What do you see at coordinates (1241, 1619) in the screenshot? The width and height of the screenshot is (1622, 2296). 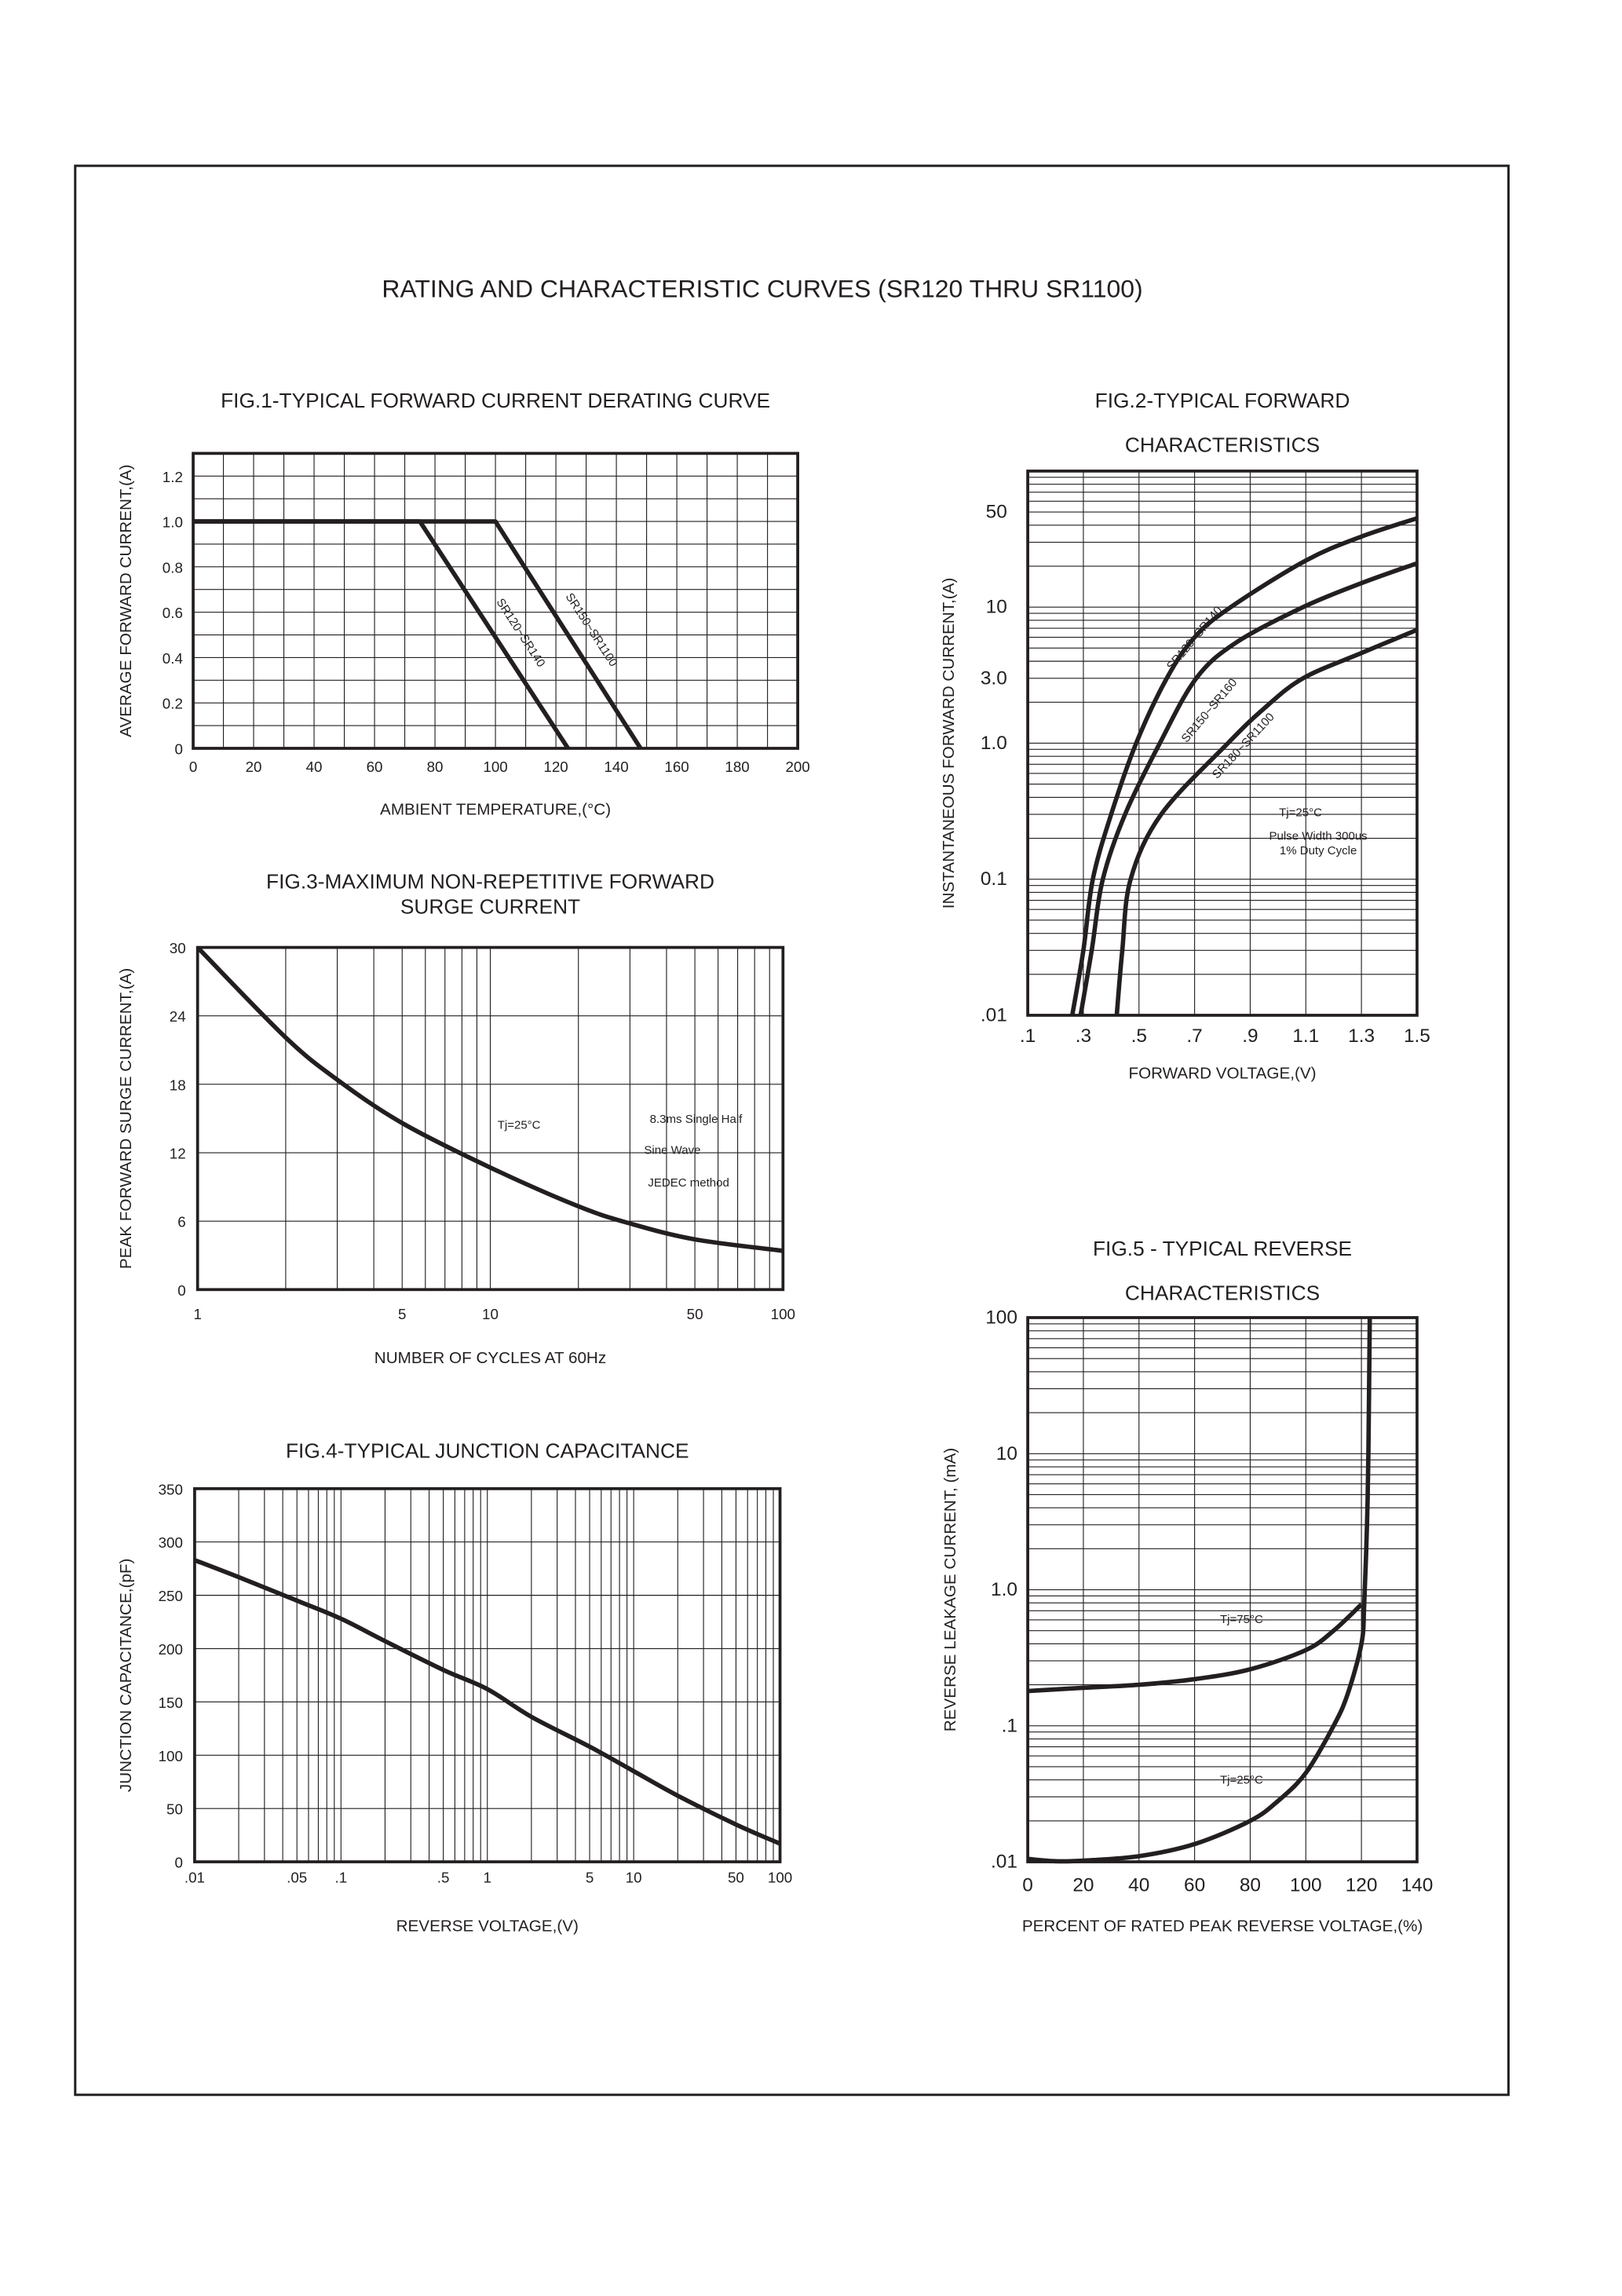 I see `series-label: Tj=75°C` at bounding box center [1241, 1619].